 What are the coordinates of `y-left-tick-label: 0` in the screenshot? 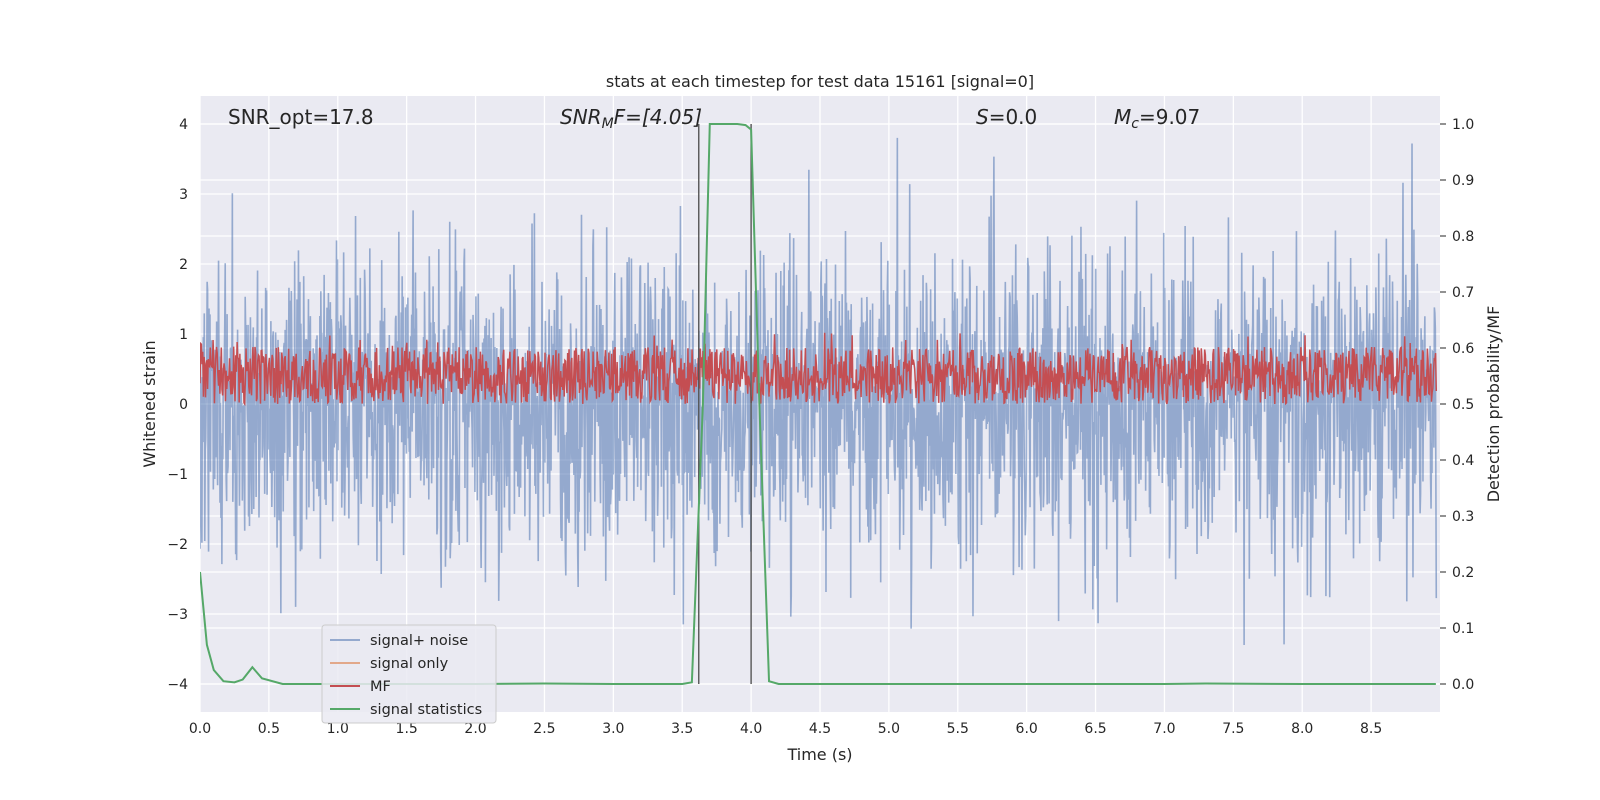 It's located at (183, 405).